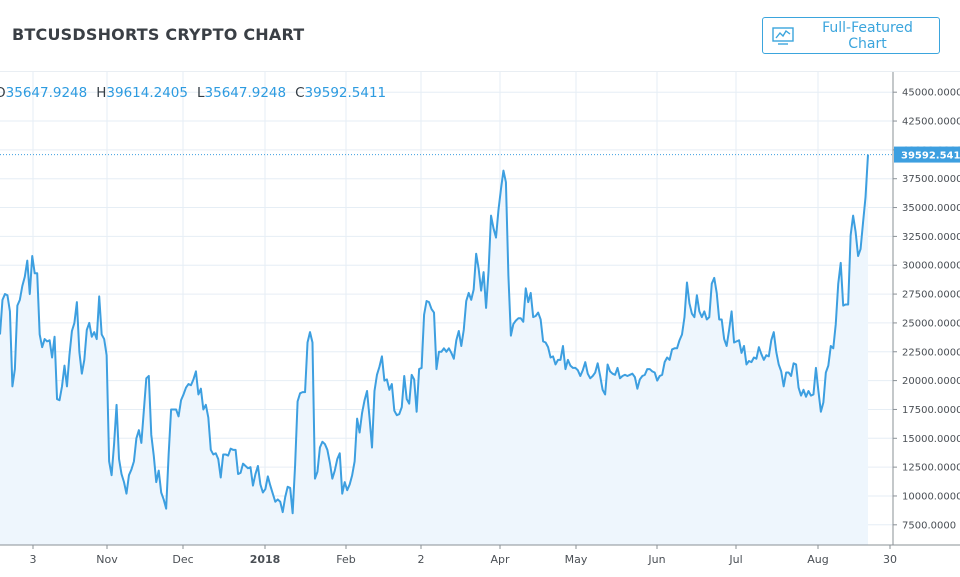  What do you see at coordinates (101, 93) in the screenshot?
I see `high-label: H` at bounding box center [101, 93].